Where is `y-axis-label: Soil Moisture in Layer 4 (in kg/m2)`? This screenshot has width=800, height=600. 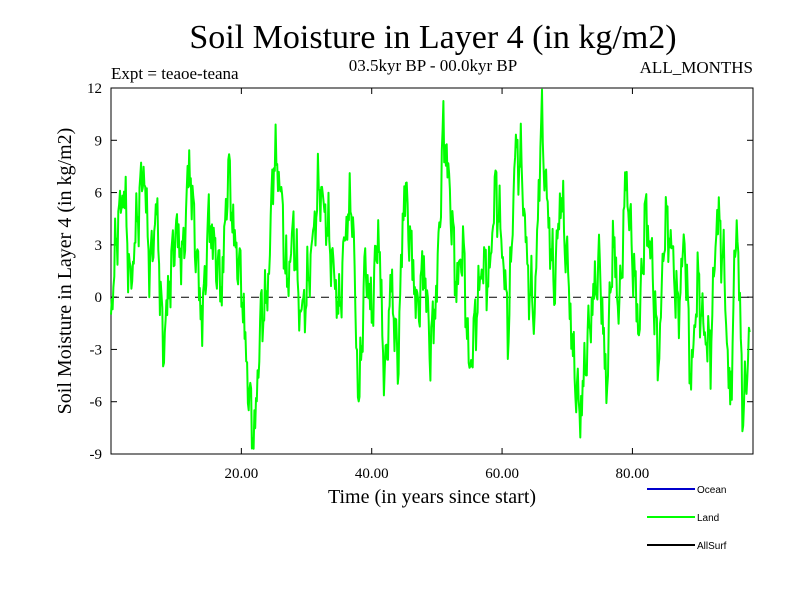 y-axis-label: Soil Moisture in Layer 4 (in kg/m2) is located at coordinates (65, 271).